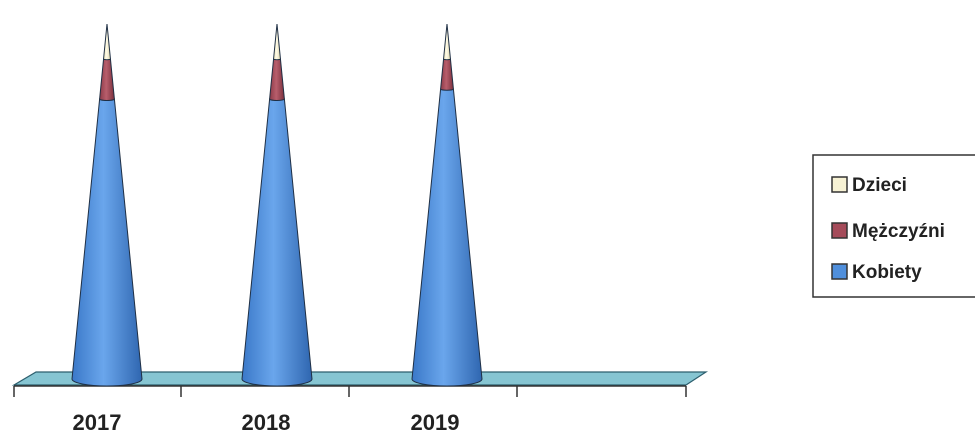 This screenshot has height=434, width=975. I want to click on legend: Dzieci Mężczyźni Kobiety, so click(893, 226).